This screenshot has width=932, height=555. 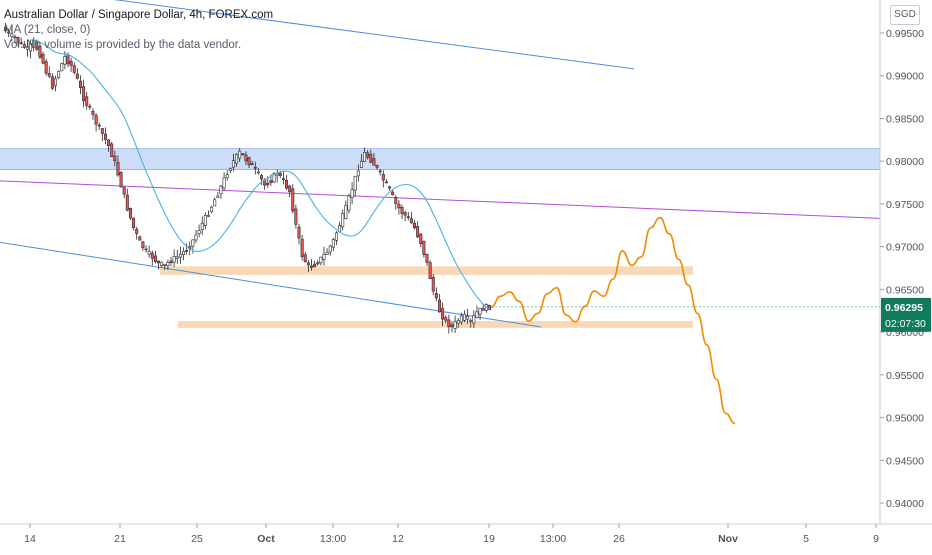 What do you see at coordinates (440, 199) in the screenshot?
I see `trendline-purple-trend` at bounding box center [440, 199].